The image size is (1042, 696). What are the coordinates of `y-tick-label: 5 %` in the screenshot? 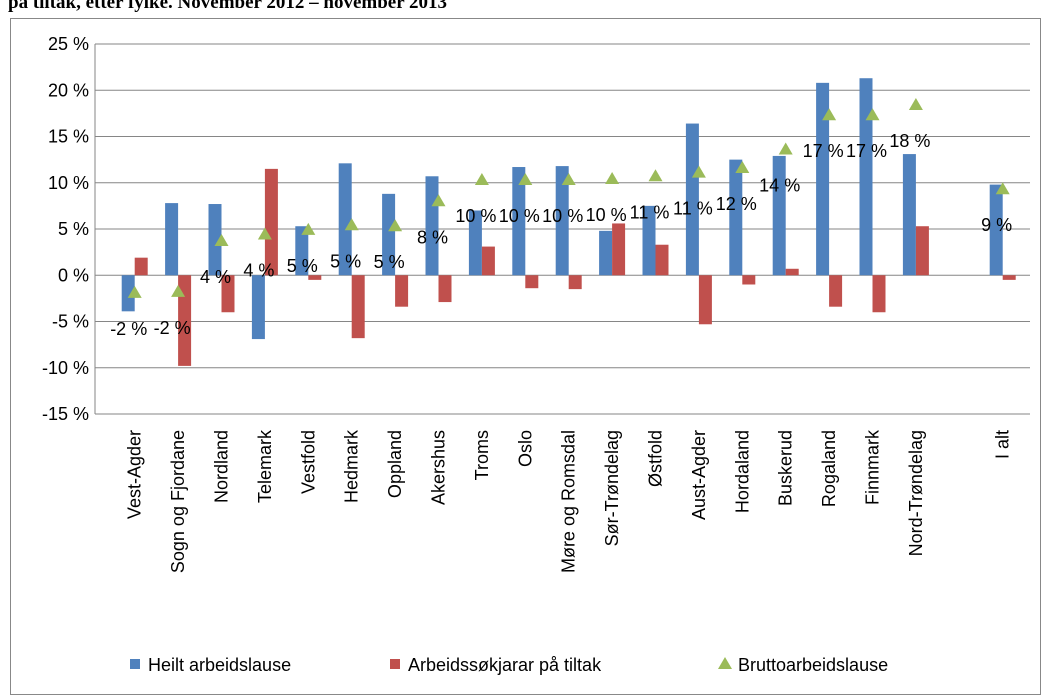 It's located at (73, 229).